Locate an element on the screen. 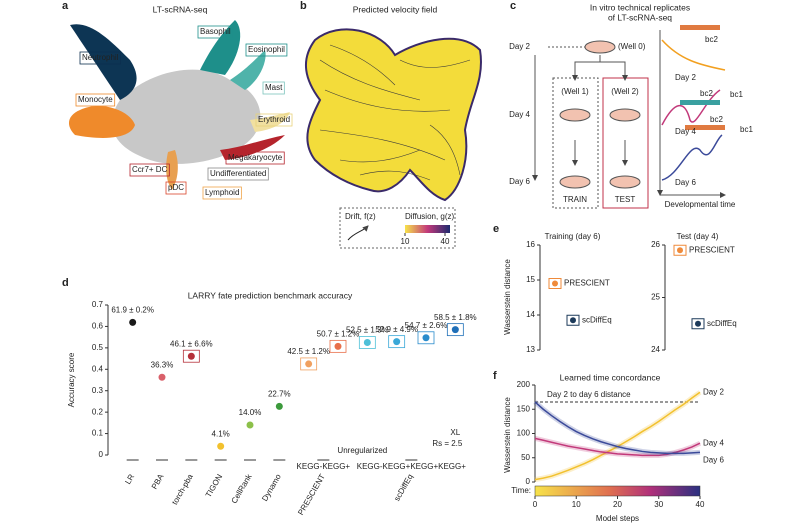  cell-label: Undifferentiated is located at coordinates (238, 173).